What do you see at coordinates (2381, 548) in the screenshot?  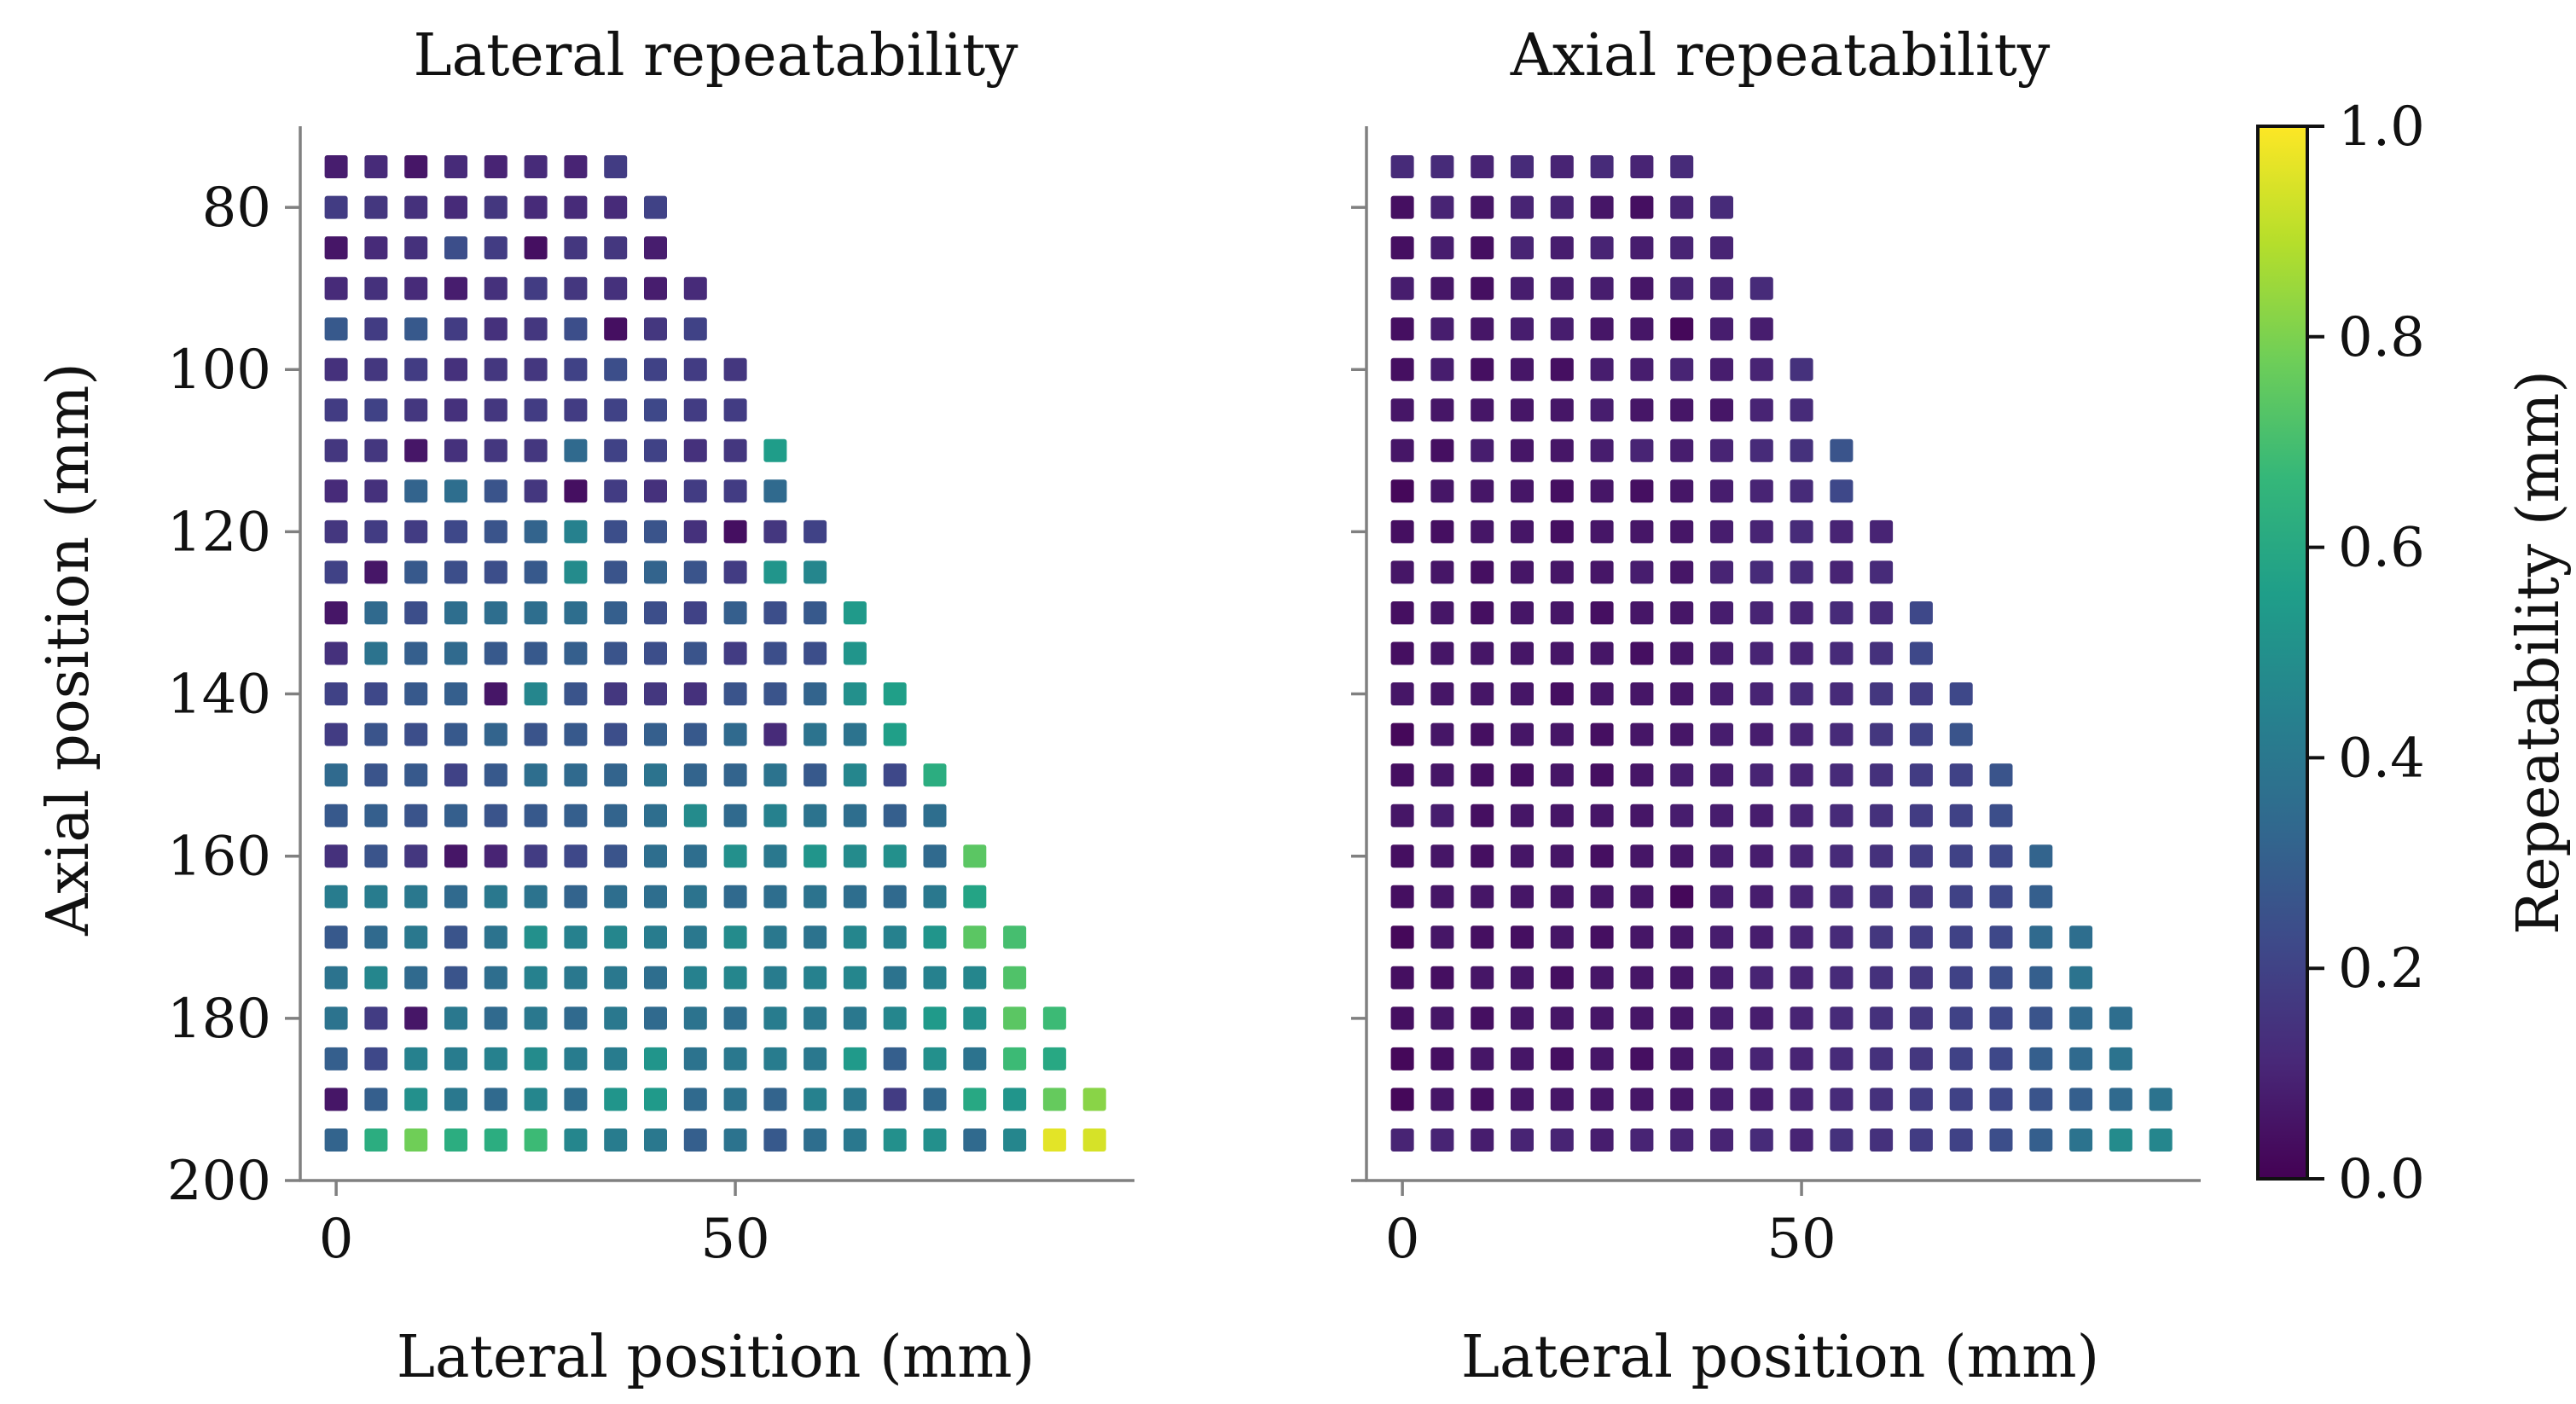 I see `colorbar-tick-label: 0.6` at bounding box center [2381, 548].